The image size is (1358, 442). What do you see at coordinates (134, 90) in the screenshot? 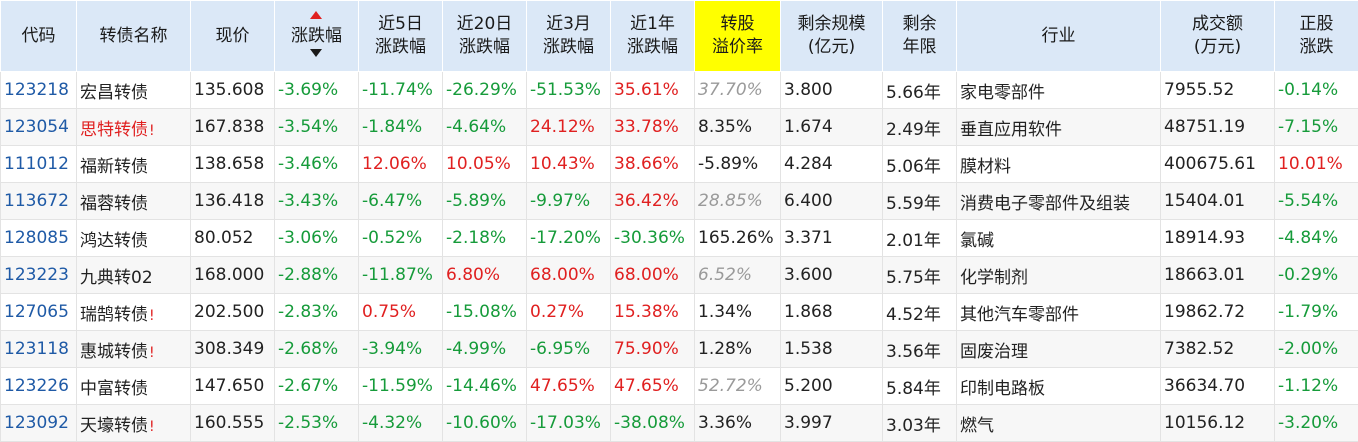
I see `bond-name: 宏昌转债` at bounding box center [134, 90].